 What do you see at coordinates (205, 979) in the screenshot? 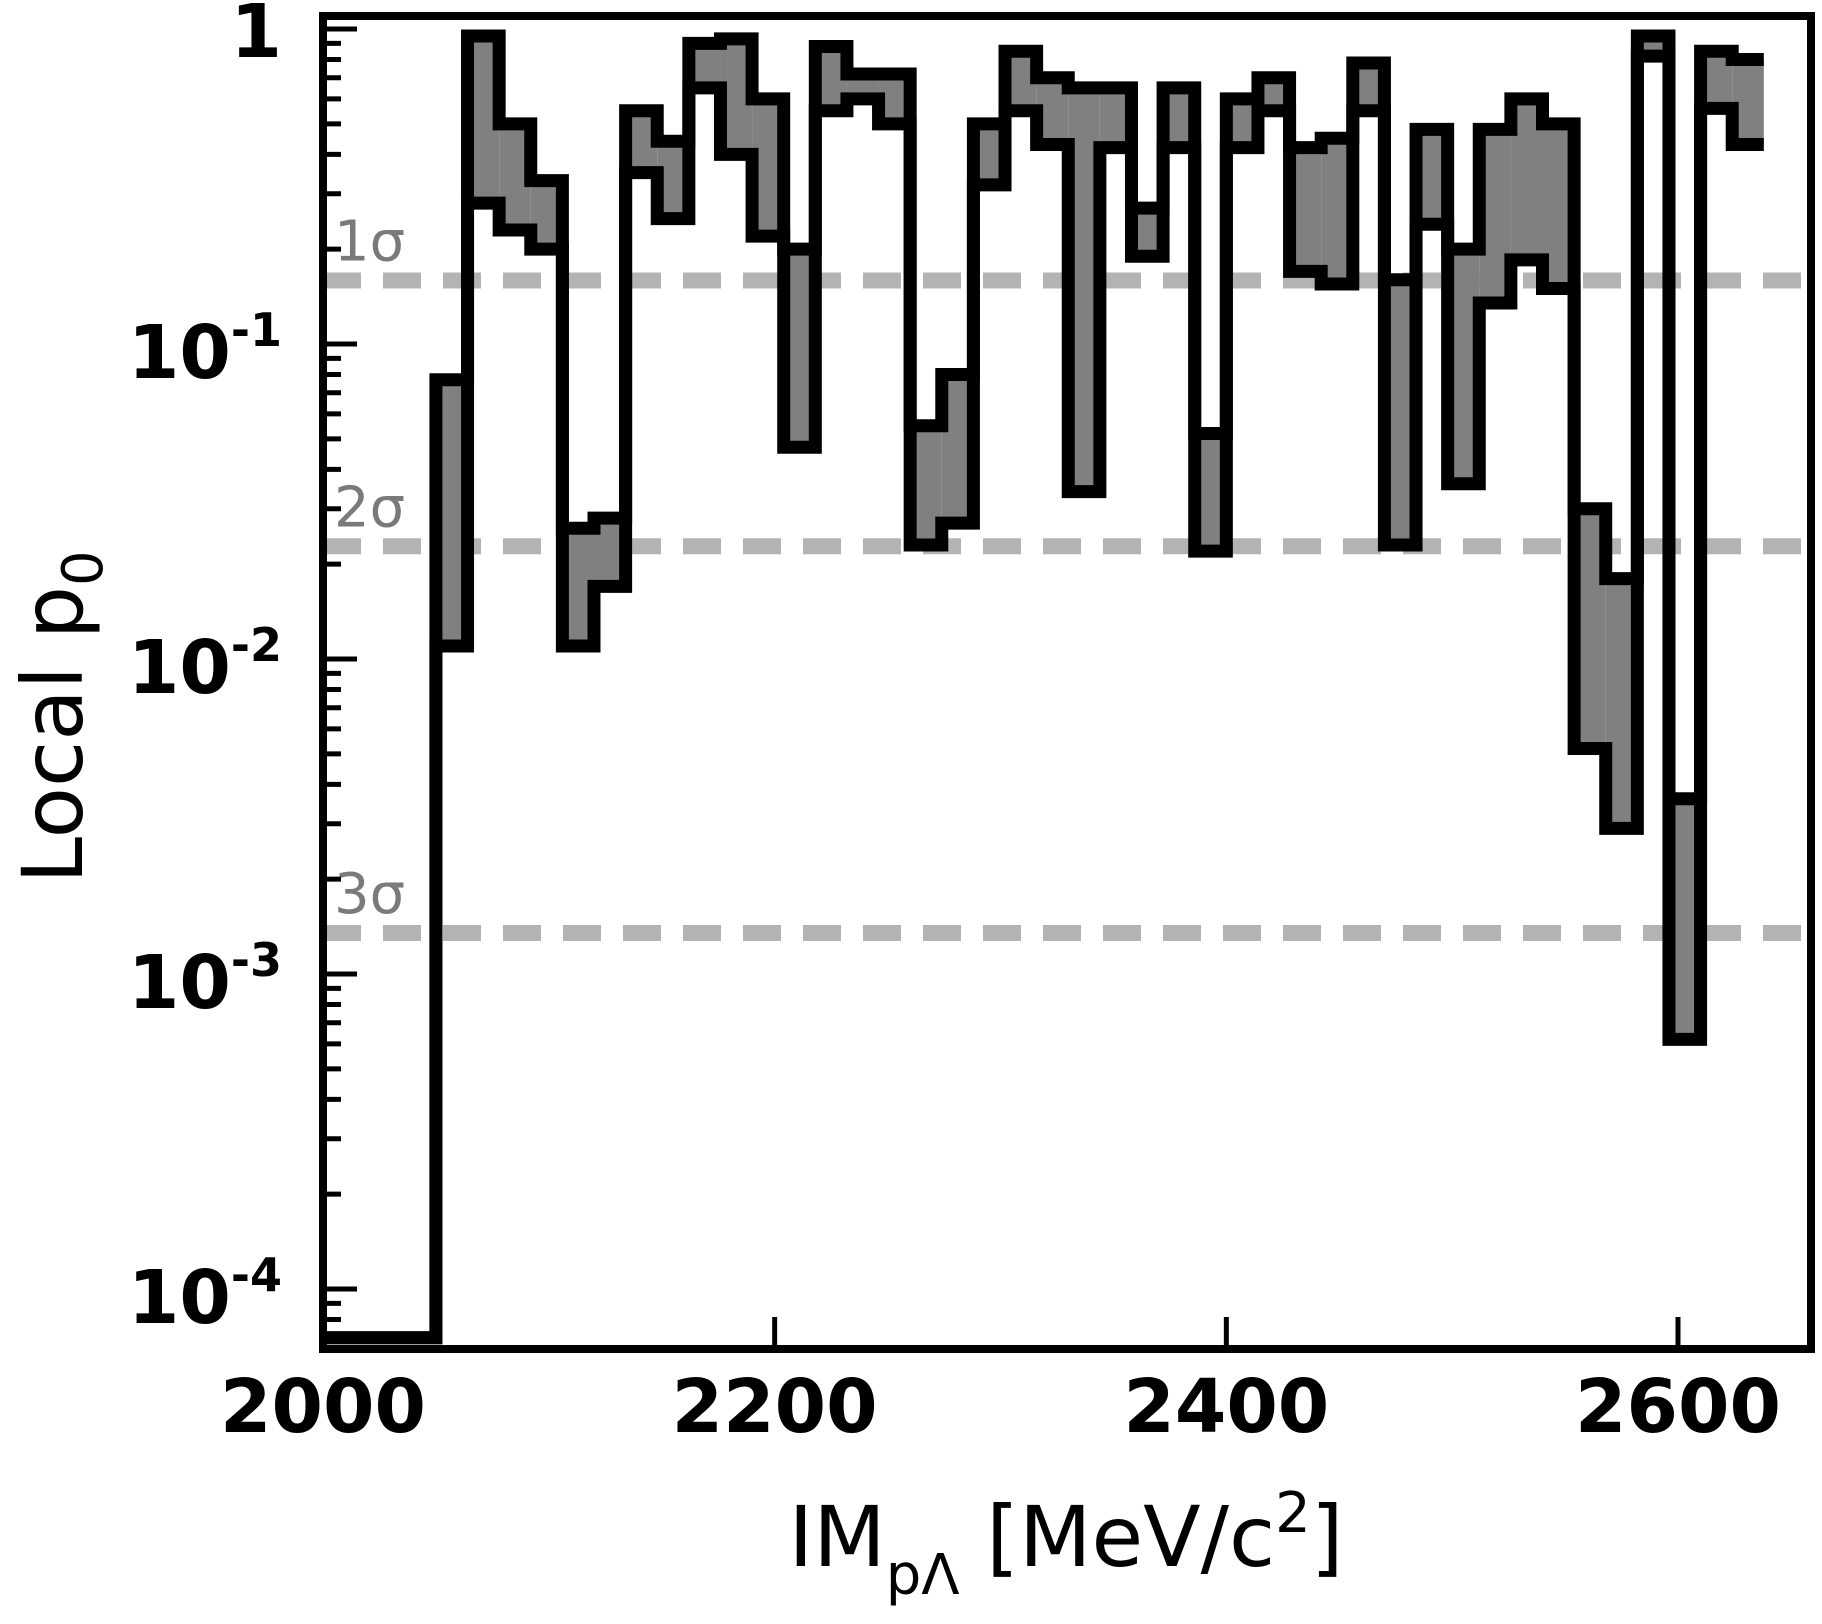
I see `y-tick-label: 10⁻³` at bounding box center [205, 979].